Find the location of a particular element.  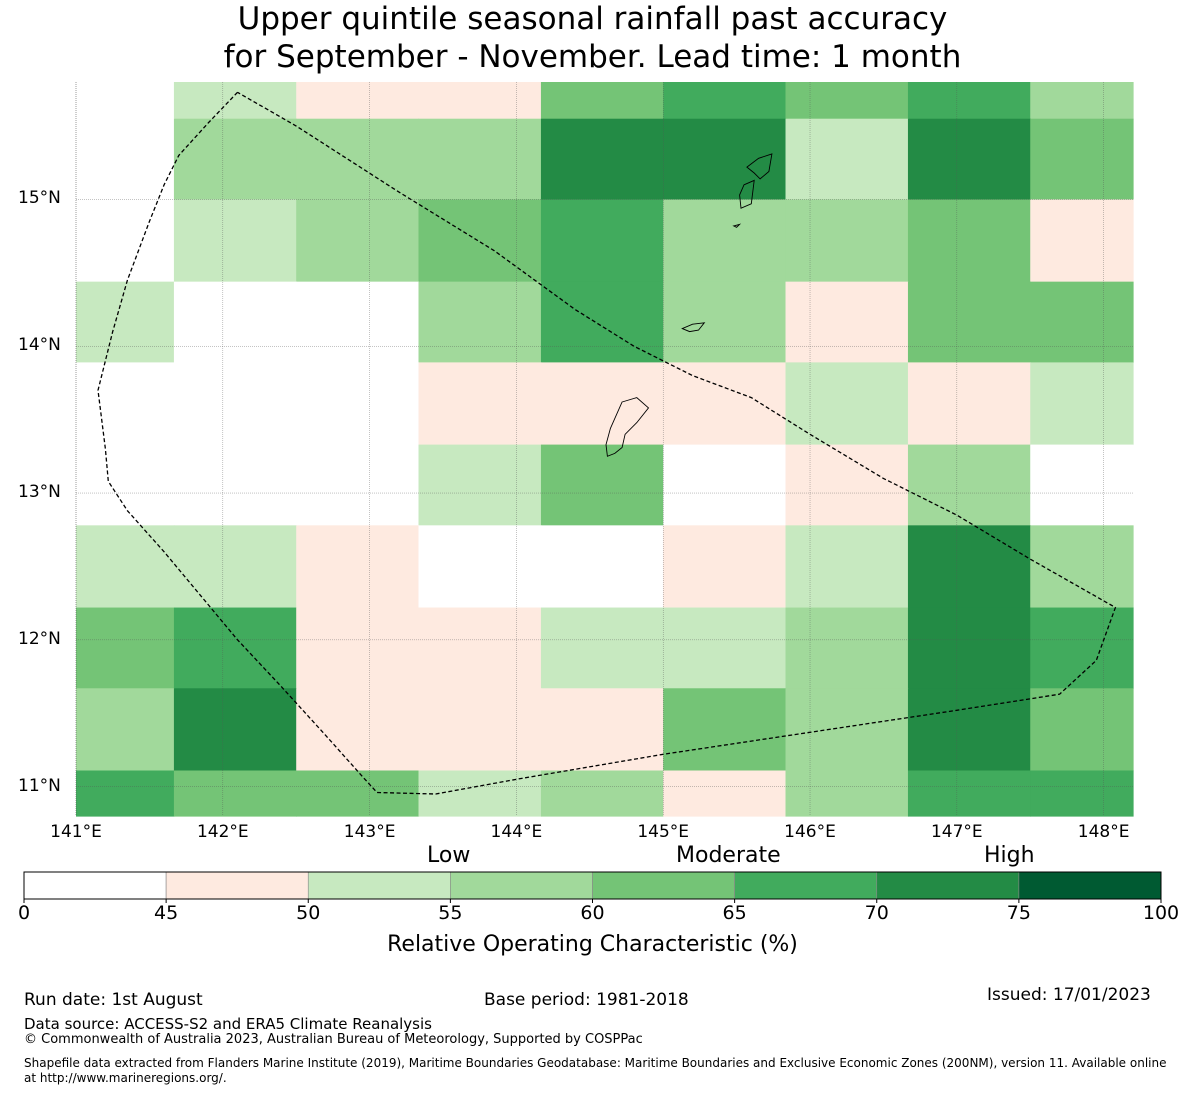

base-period: Base period: 1981-2018 is located at coordinates (586, 1000).